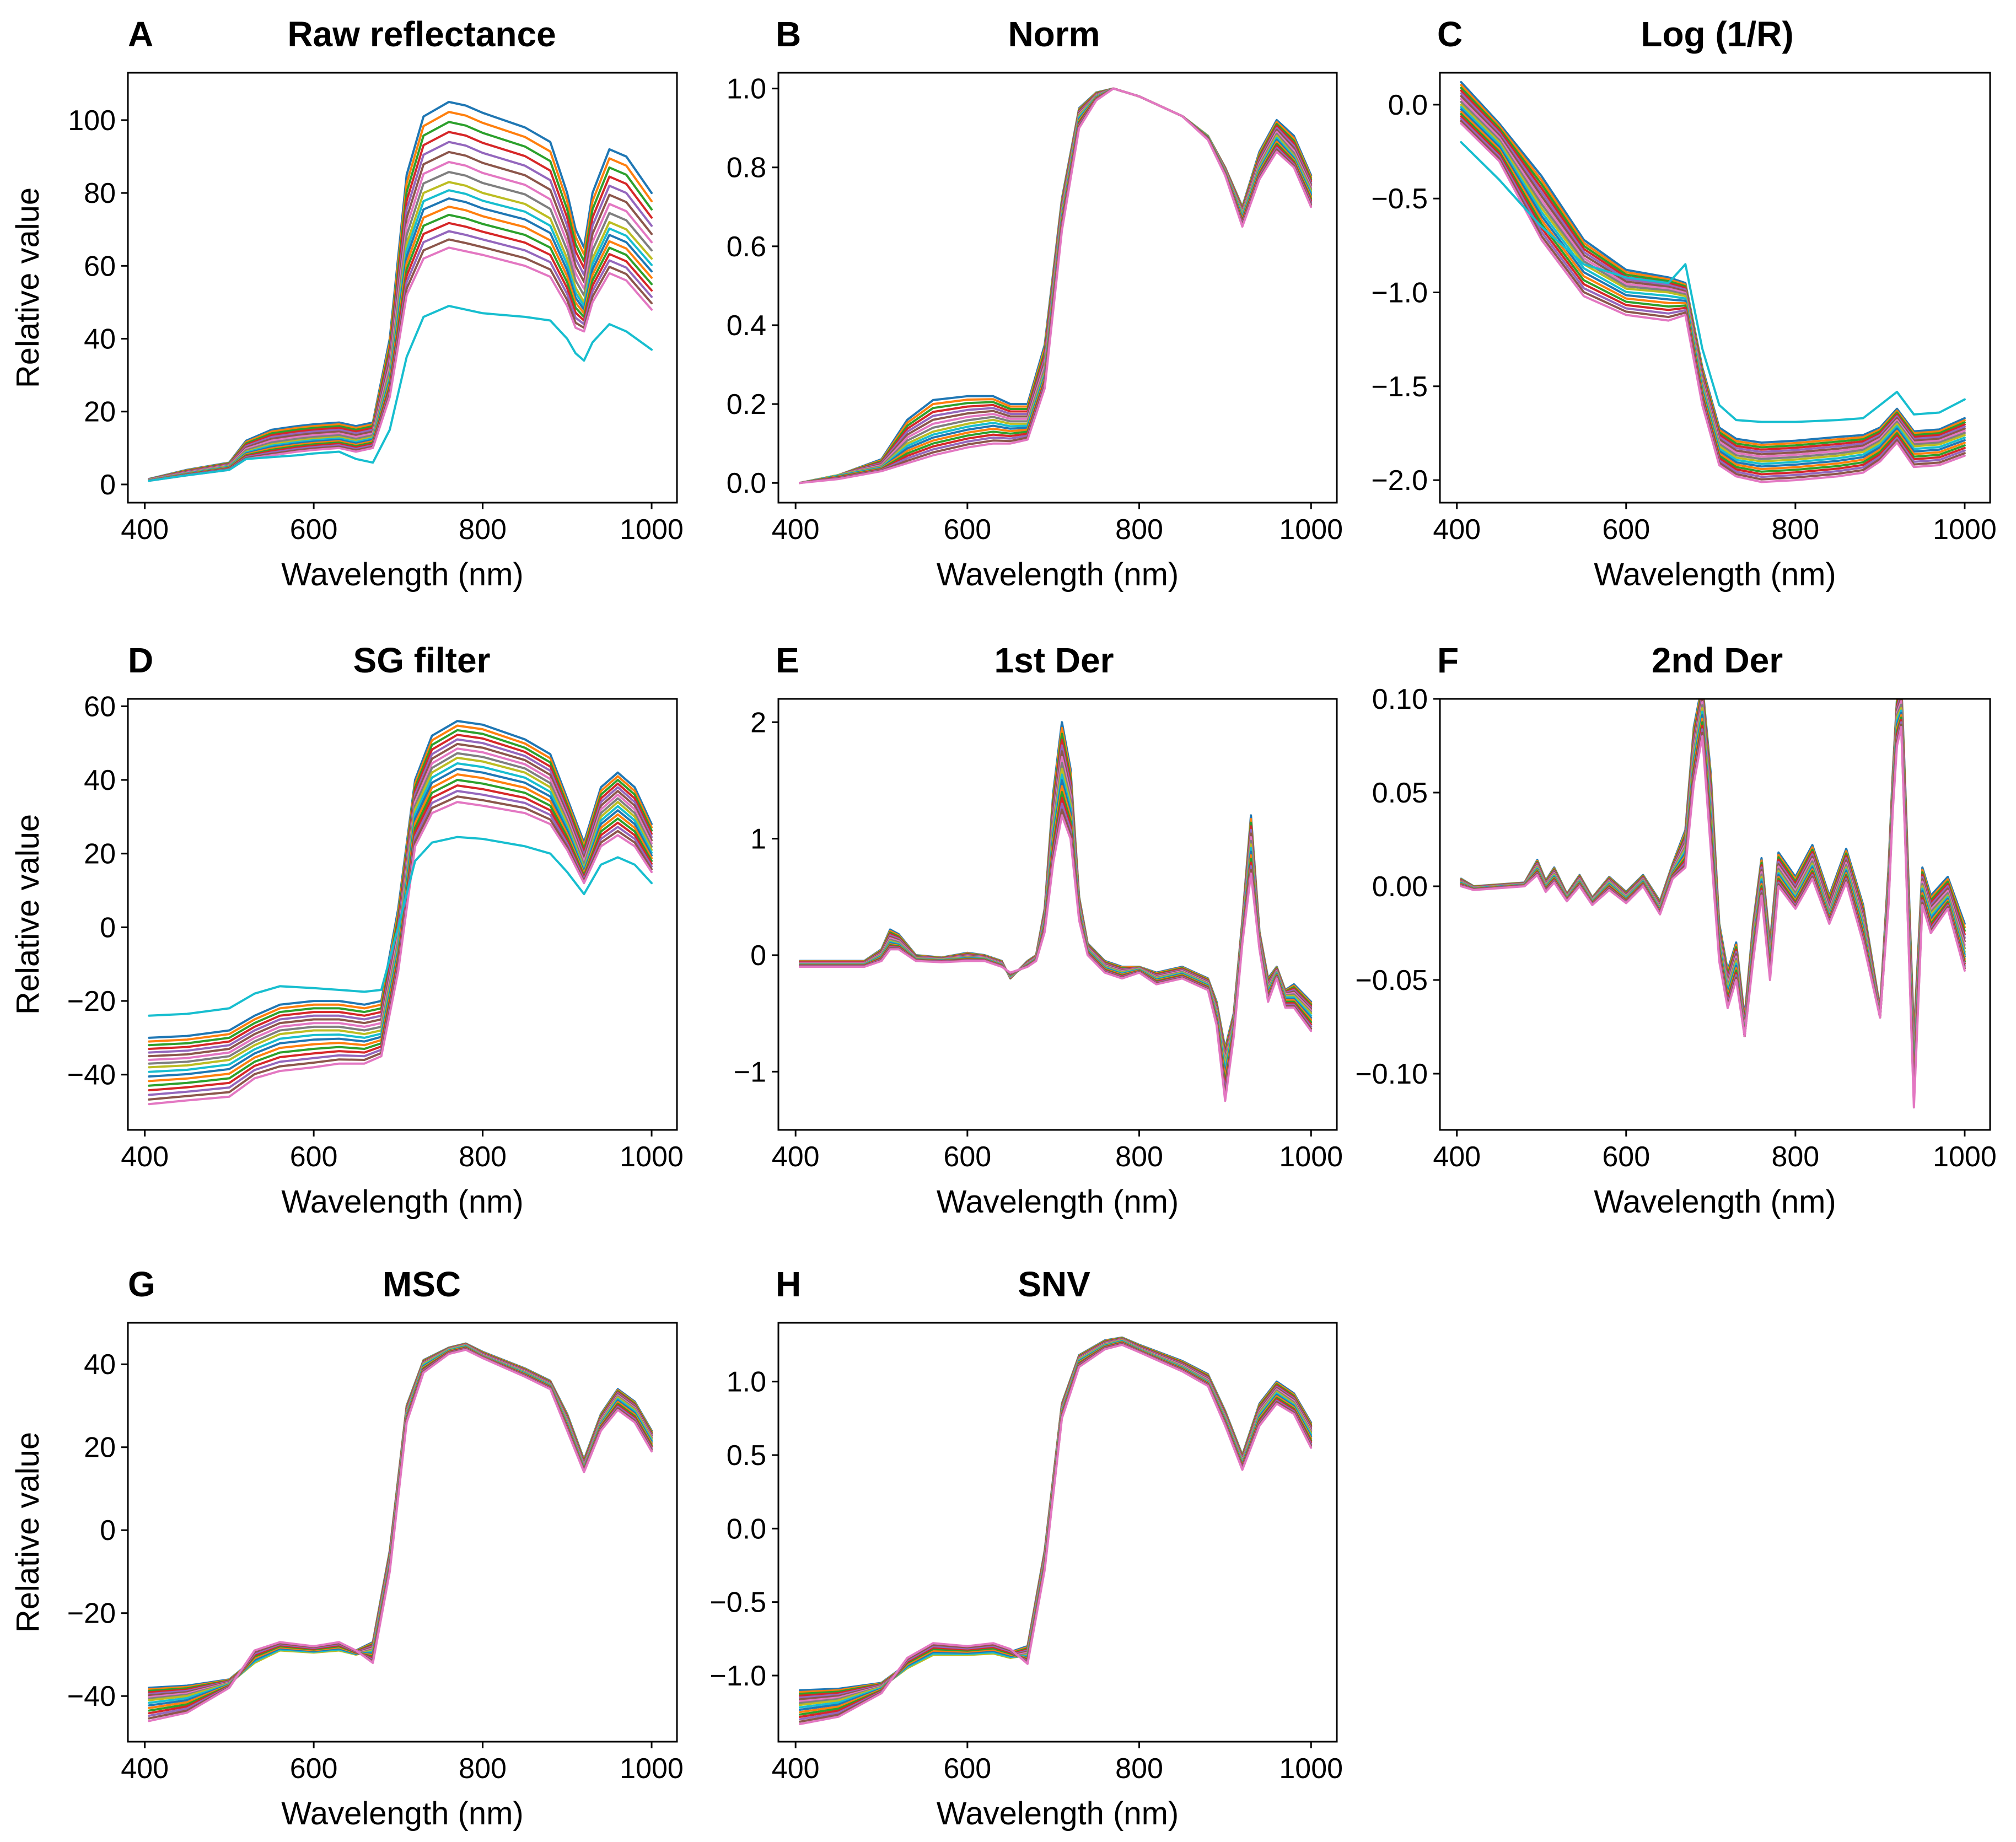  What do you see at coordinates (145, 1769) in the screenshot?
I see `panel-g-x-tick-label: 400` at bounding box center [145, 1769].